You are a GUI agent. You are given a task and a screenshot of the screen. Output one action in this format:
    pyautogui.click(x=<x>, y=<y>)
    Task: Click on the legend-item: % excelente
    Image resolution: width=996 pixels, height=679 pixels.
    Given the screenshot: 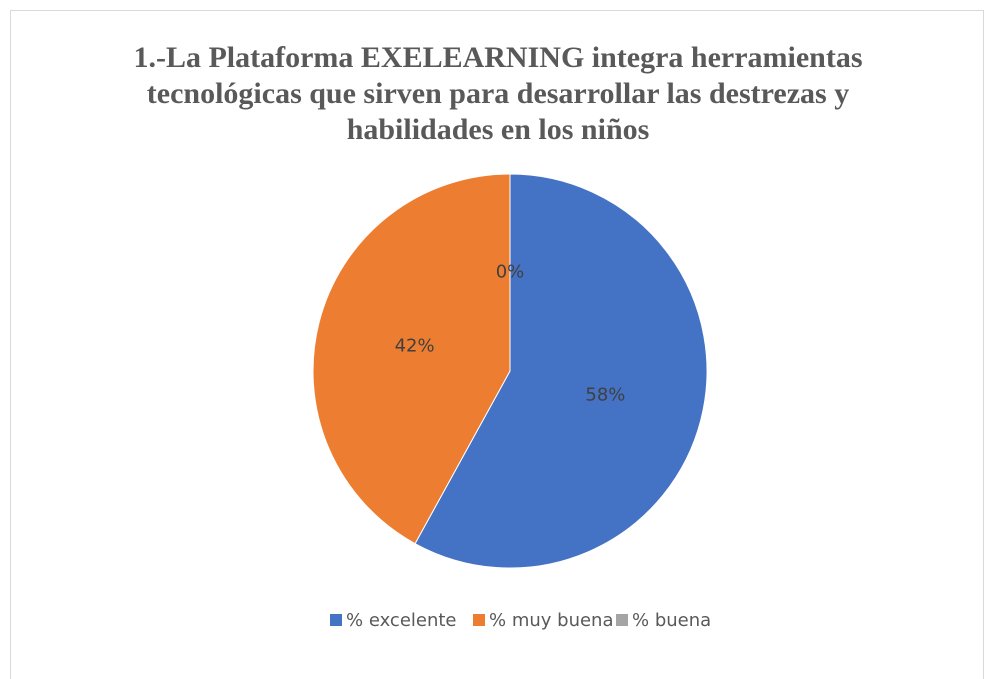 What is the action you would take?
    pyautogui.click(x=401, y=621)
    